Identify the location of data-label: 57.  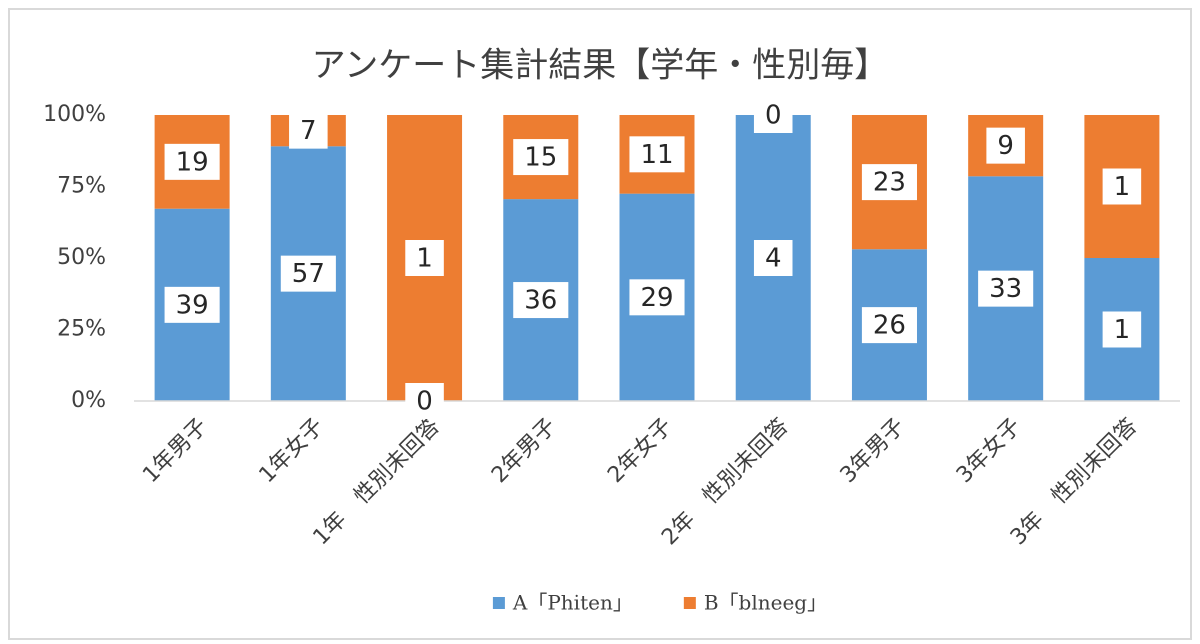
(308, 273).